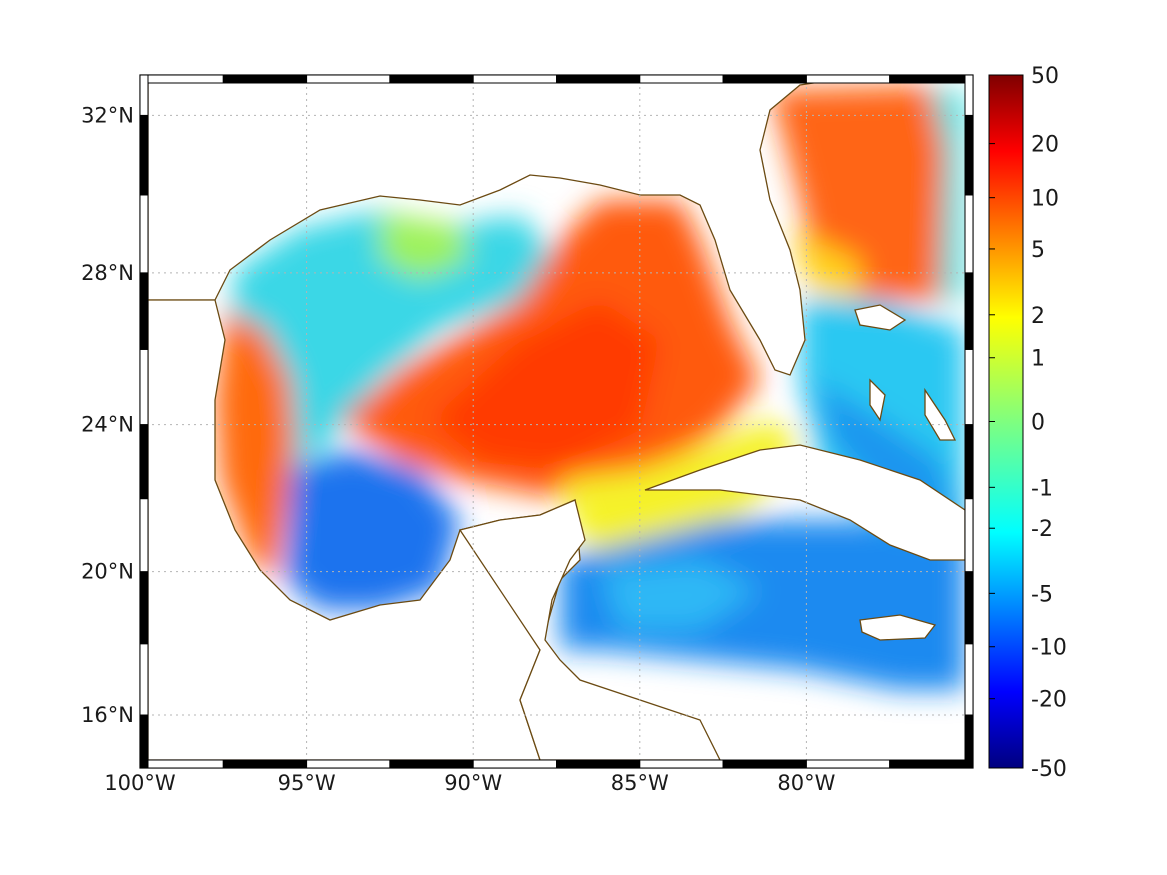 The image size is (1167, 875). Describe the element at coordinates (1049, 648) in the screenshot. I see `colorbar-tick-label: -10` at that location.